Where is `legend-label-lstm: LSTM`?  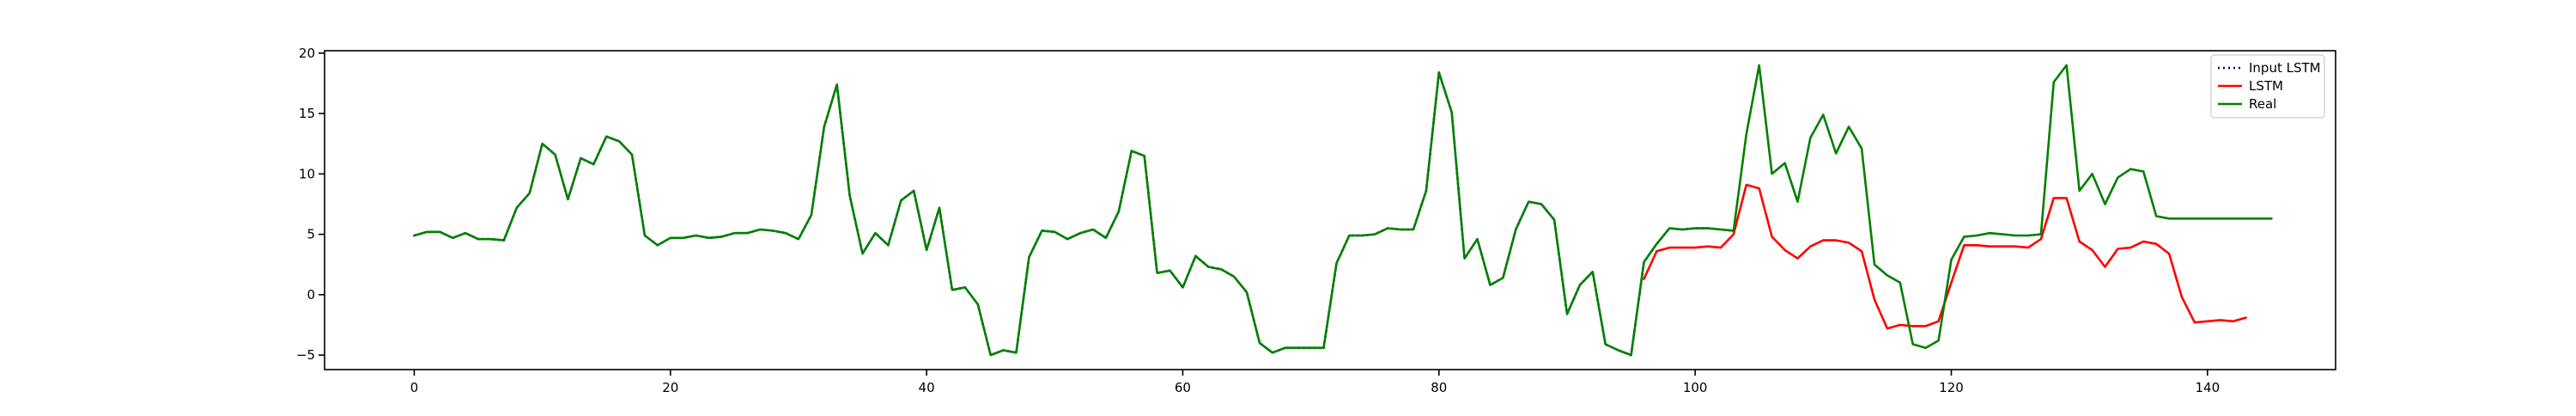
legend-label-lstm: LSTM is located at coordinates (2266, 86).